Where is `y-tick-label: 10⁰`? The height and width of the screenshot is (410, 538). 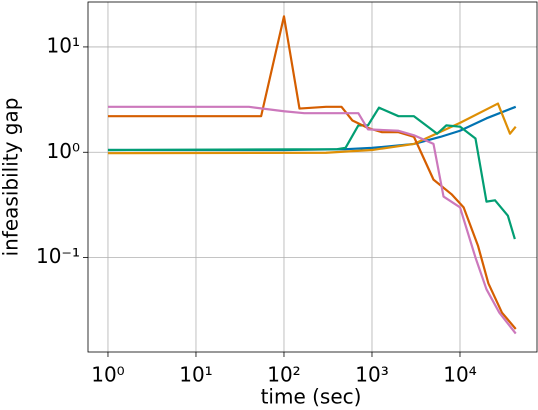 y-tick-label: 10⁰ is located at coordinates (63, 151).